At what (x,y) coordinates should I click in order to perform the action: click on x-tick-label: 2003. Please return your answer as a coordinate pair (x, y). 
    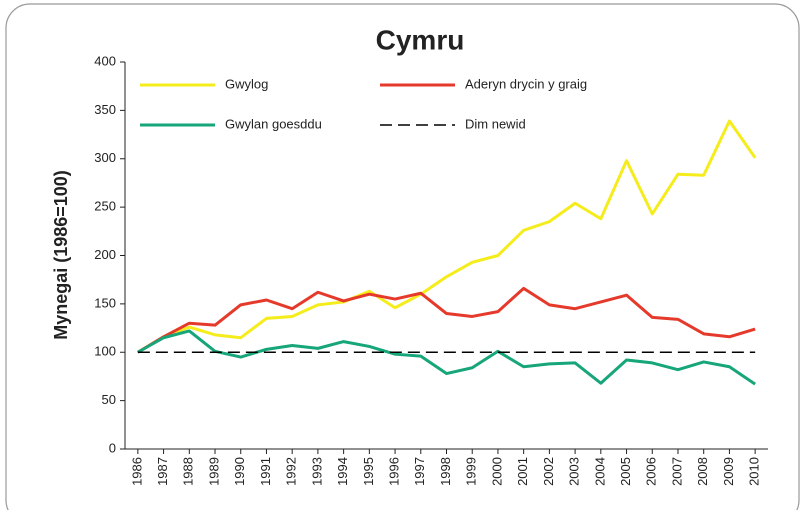
    Looking at the image, I should click on (574, 471).